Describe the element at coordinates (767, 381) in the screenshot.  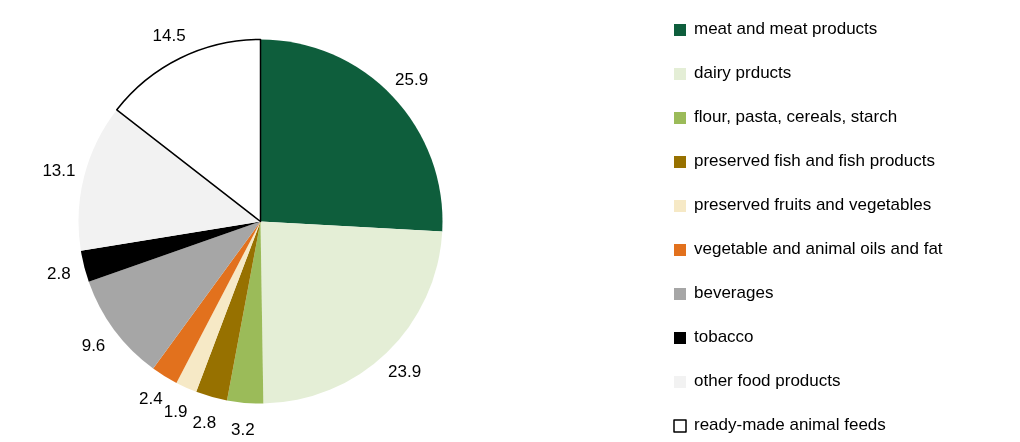
I see `legend-label: other food products` at that location.